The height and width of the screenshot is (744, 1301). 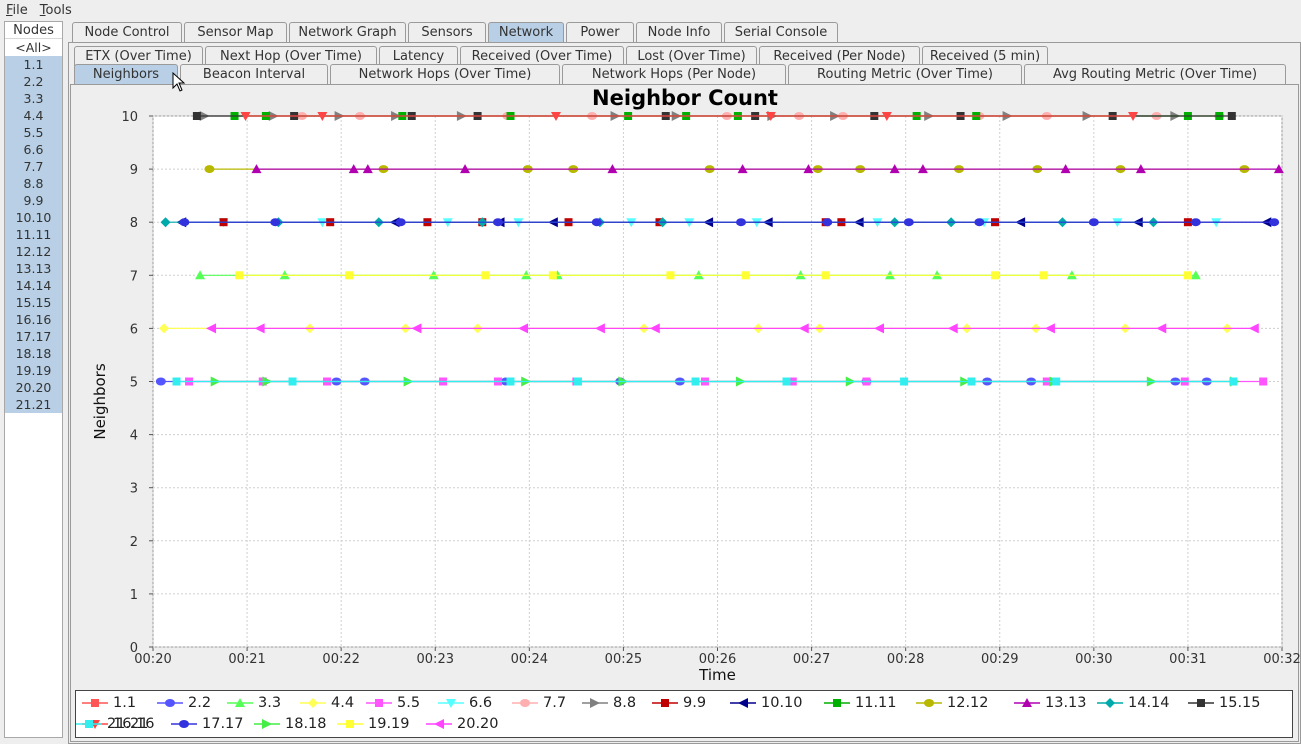 I want to click on node-item: 10.10, so click(x=33, y=217).